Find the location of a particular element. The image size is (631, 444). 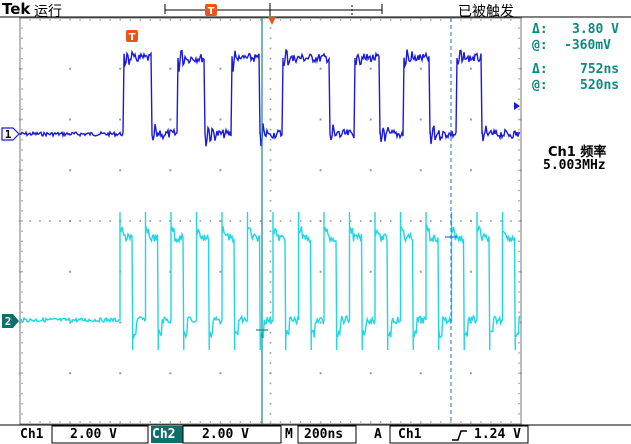

v-at-value: -360mV is located at coordinates (587, 45).